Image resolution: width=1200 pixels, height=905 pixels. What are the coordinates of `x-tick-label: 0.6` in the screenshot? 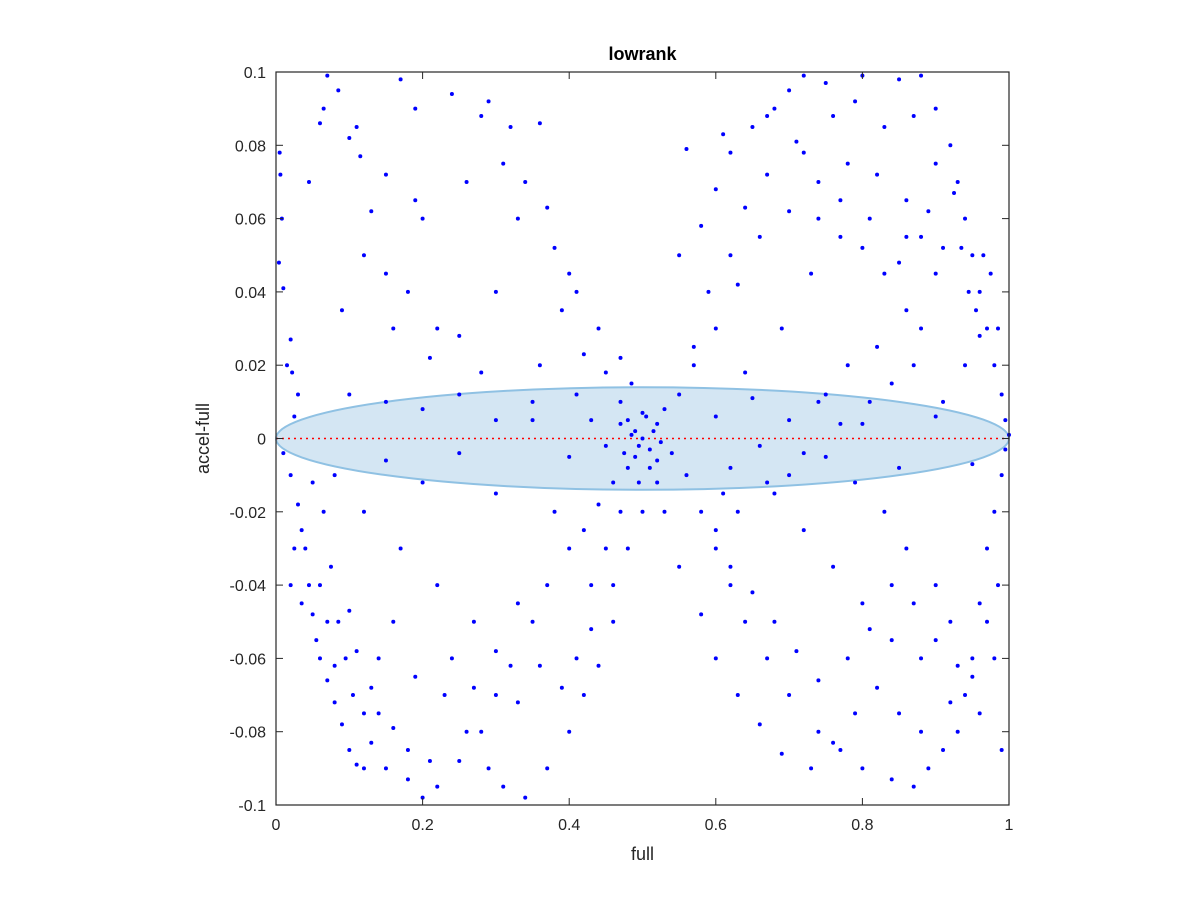 It's located at (716, 825).